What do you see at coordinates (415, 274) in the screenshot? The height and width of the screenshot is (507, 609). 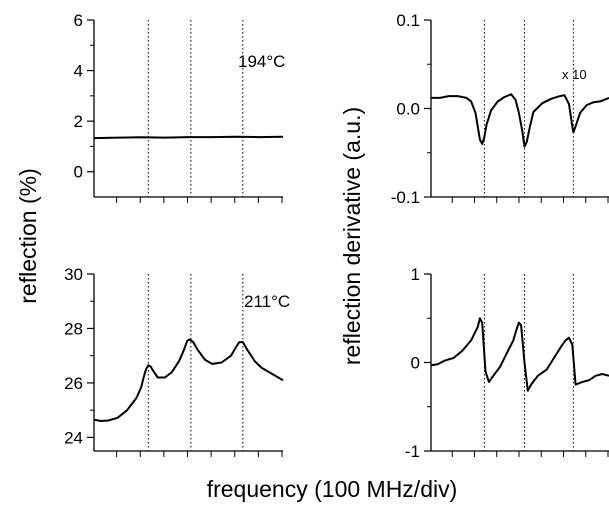 I see `y-tick-label: 1` at bounding box center [415, 274].